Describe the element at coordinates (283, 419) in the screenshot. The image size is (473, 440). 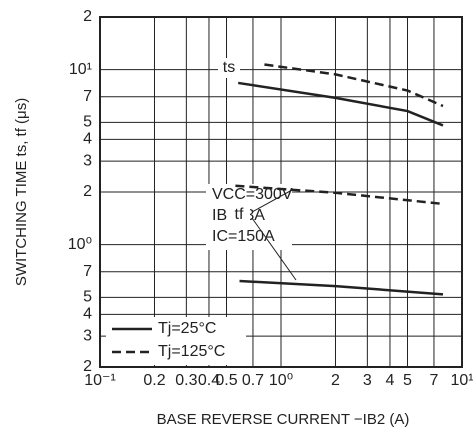
I see `x-axis-label: BASE REVERSE CURRENT −IB2 (A)` at that location.